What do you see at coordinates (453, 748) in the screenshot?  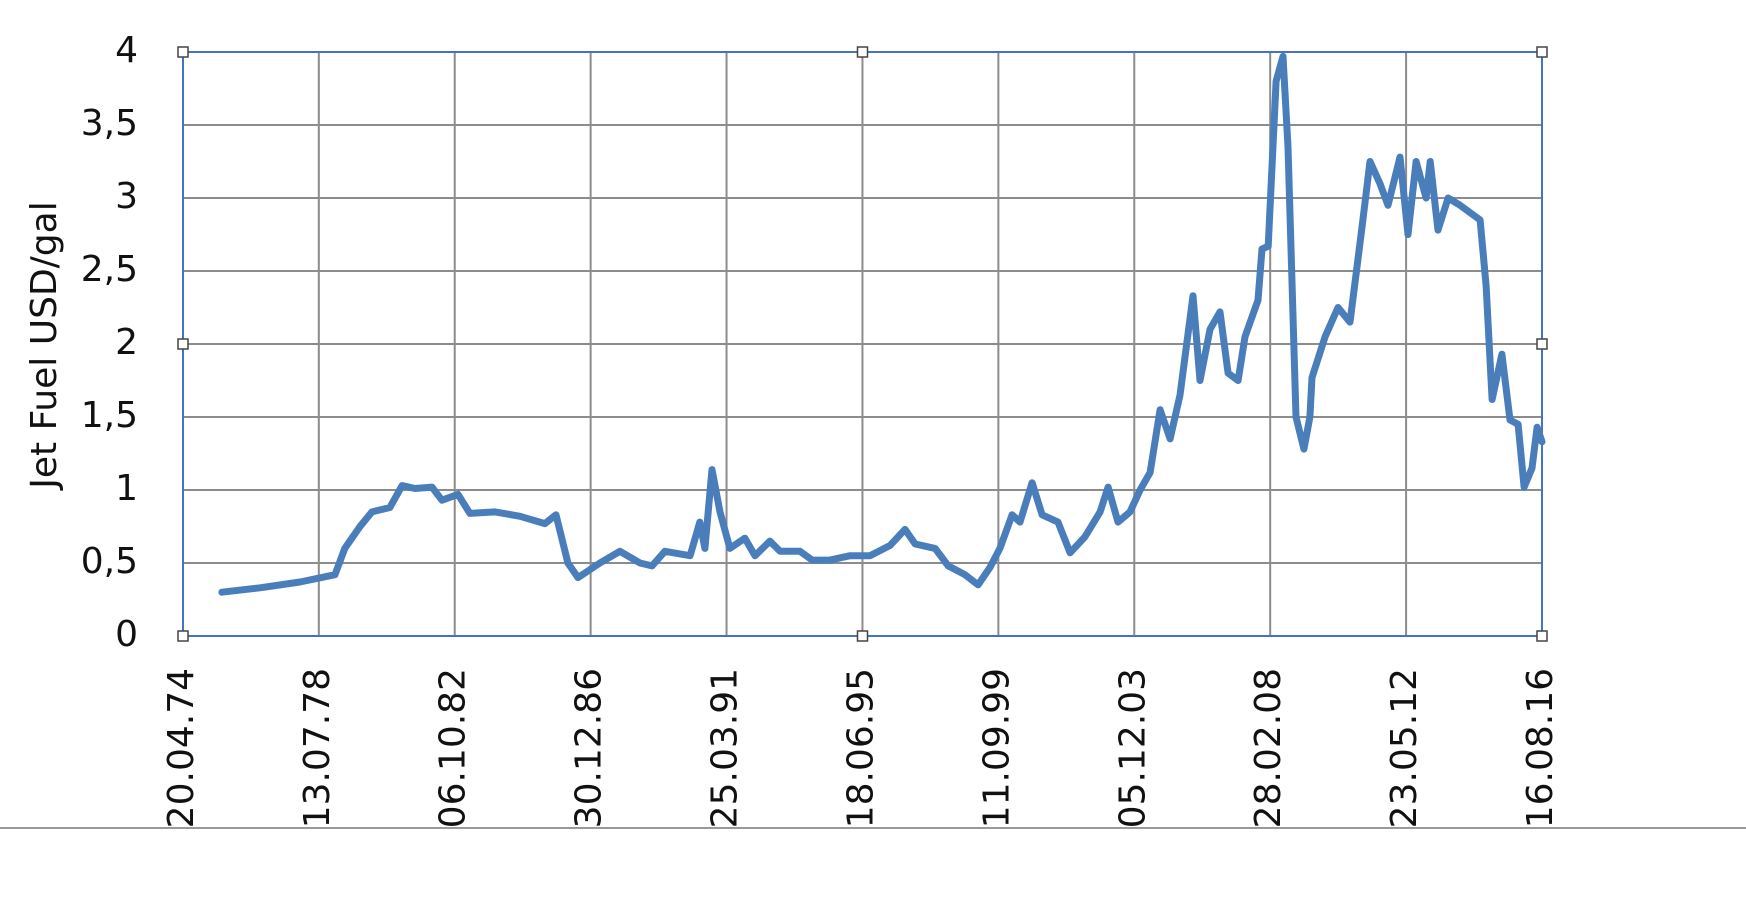 I see `x-tick-label: 06.10.82` at bounding box center [453, 748].